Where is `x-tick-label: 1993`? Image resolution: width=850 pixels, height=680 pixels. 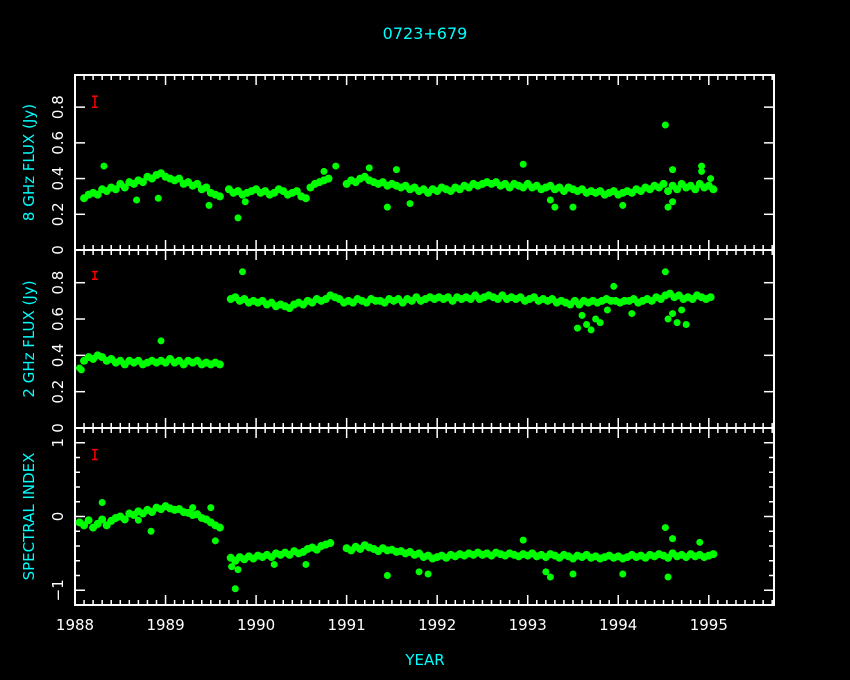 x-tick-label: 1993 is located at coordinates (528, 625).